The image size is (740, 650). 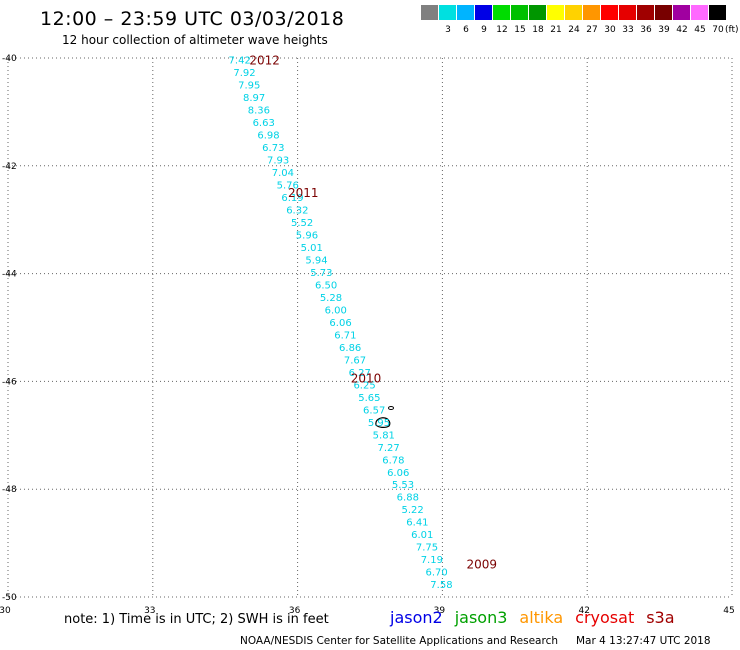 I want to click on satellite-cryosat: cryosat, so click(x=605, y=617).